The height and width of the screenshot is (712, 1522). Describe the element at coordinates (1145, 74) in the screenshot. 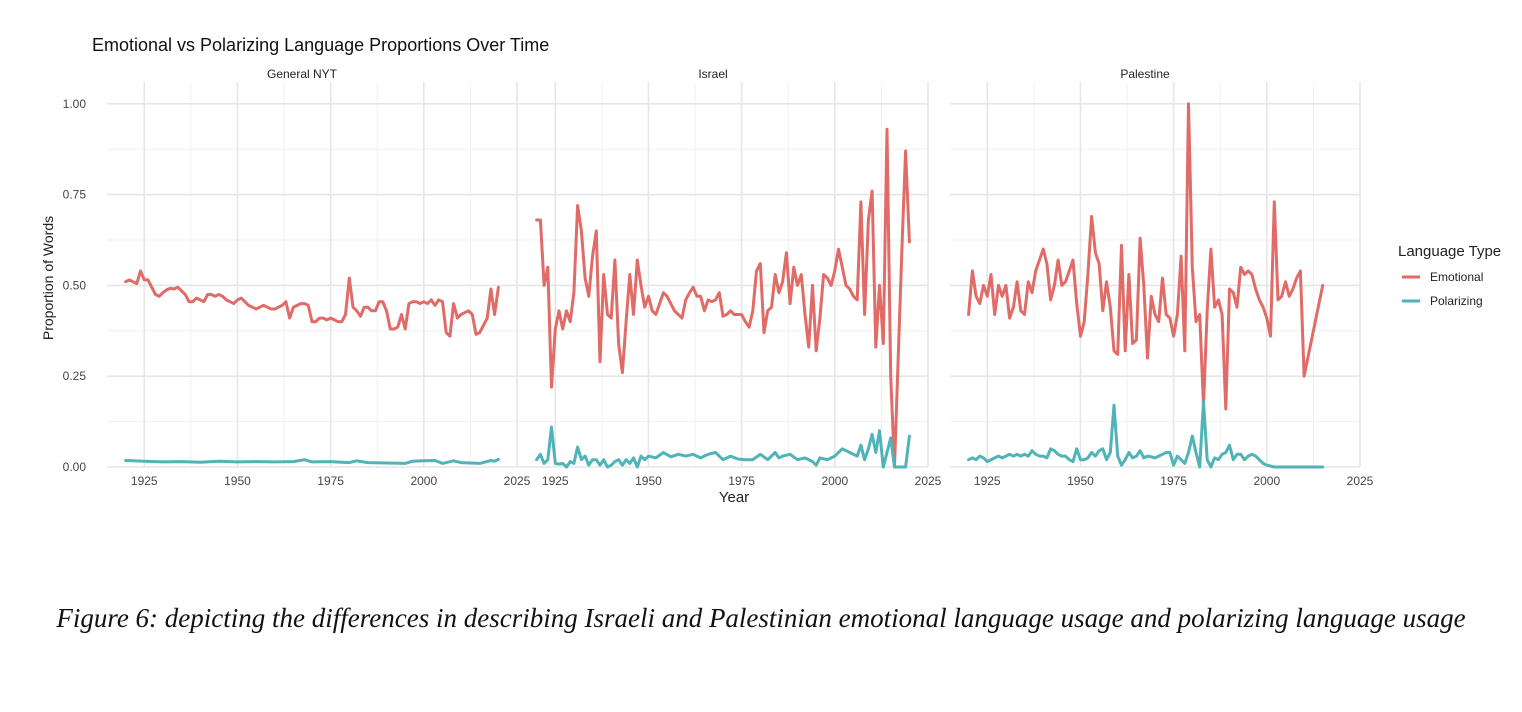

I see `facet-label: Palestine` at that location.